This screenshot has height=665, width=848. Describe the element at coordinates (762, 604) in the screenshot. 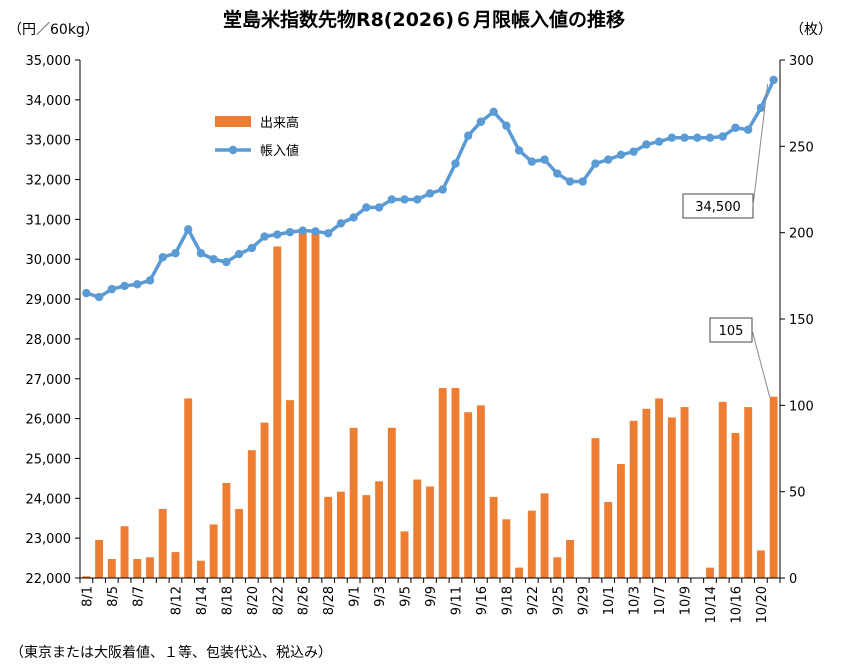

I see `x-tick-label: 10/20` at that location.